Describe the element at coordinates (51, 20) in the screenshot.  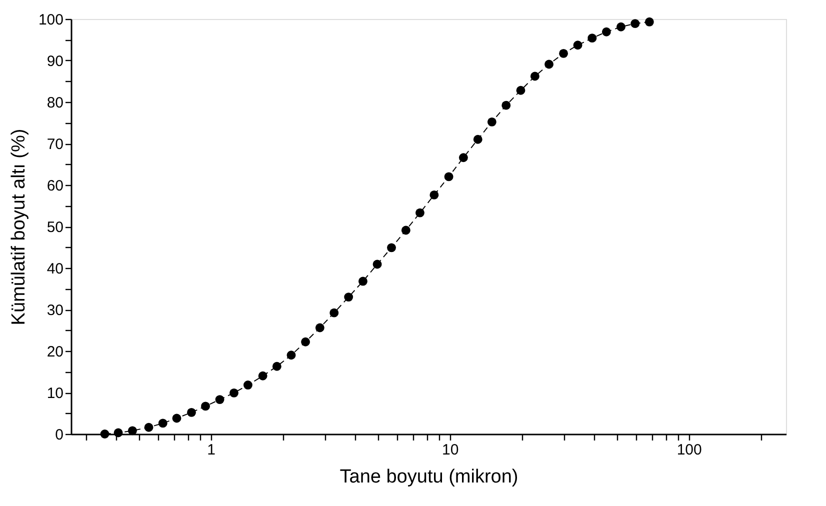
I see `y-tick-label: 100` at that location.